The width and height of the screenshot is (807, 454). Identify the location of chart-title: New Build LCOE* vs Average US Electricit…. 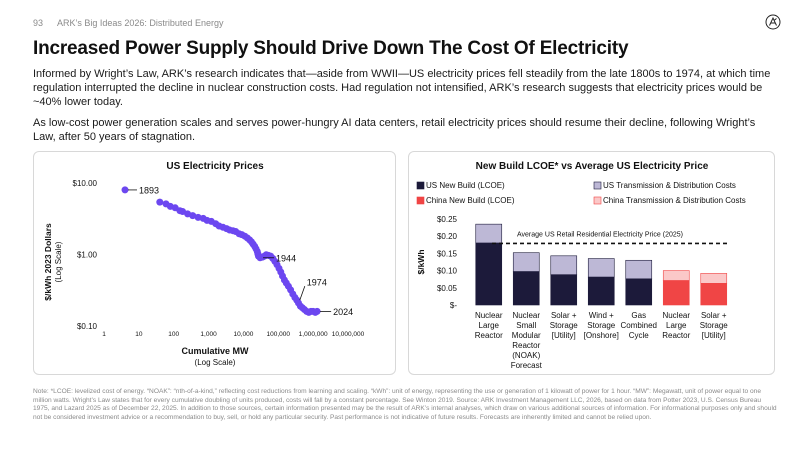
(592, 166).